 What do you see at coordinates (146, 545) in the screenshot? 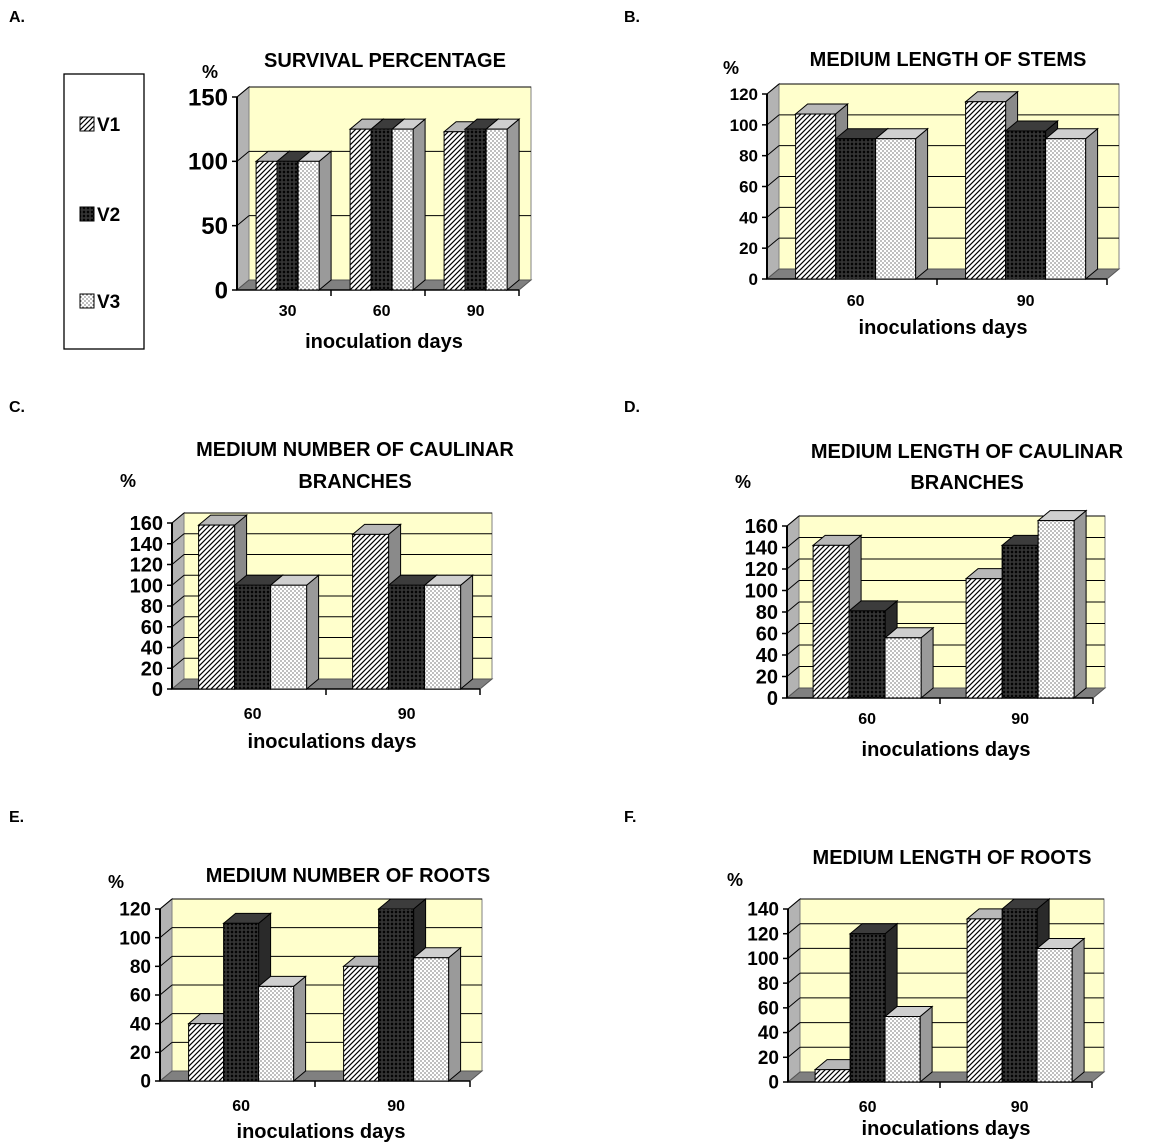
I see `y-tick-label: 140` at bounding box center [146, 545].